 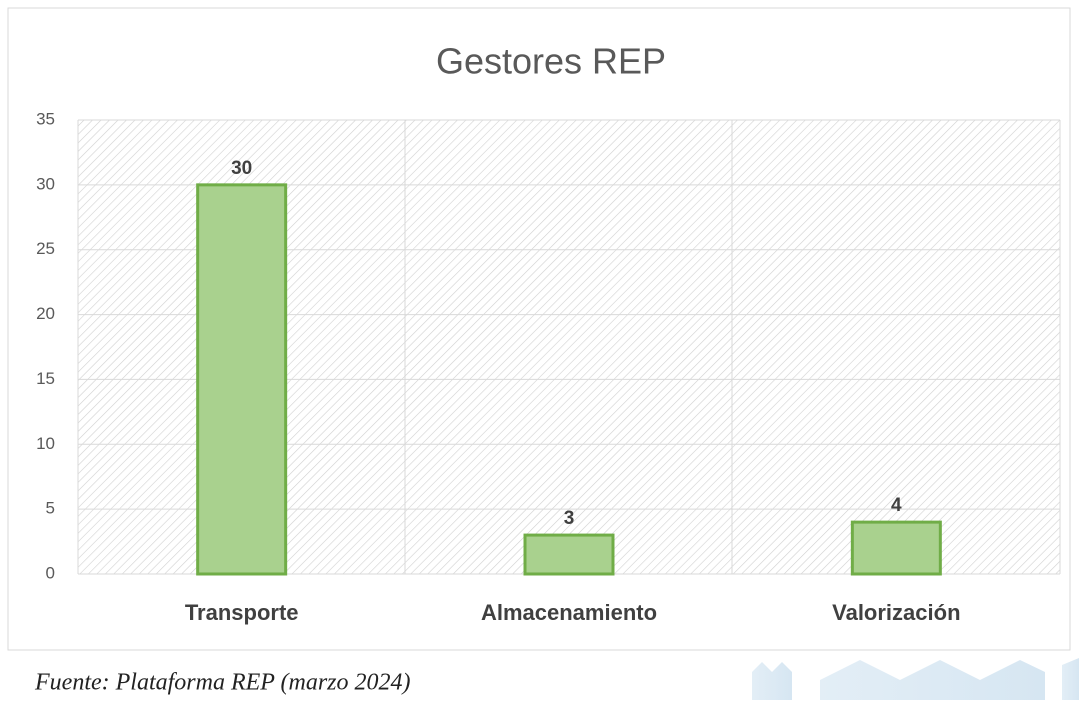 I want to click on x-tick-label: Transporte, so click(x=242, y=612).